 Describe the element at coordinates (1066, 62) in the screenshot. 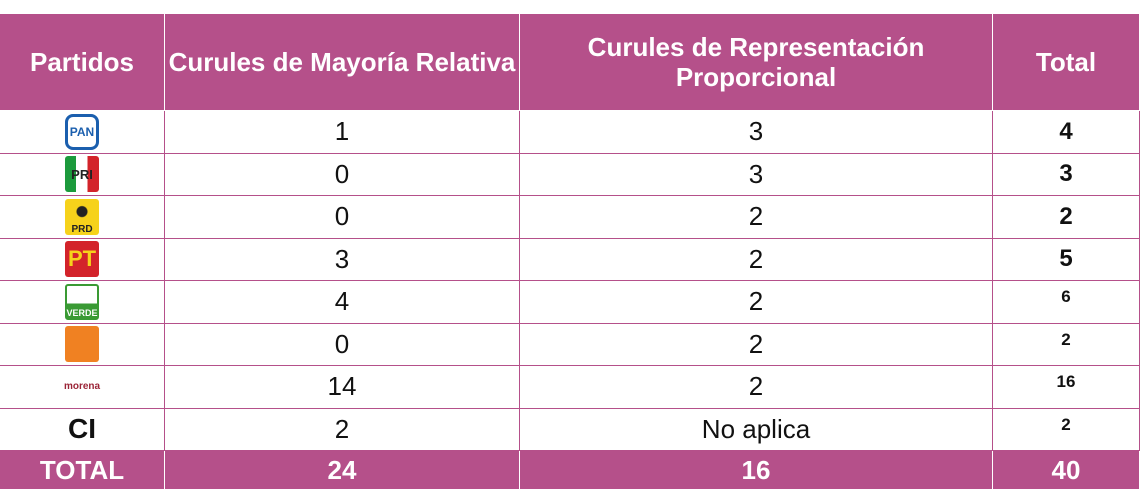

I see `header-cell: Total` at that location.